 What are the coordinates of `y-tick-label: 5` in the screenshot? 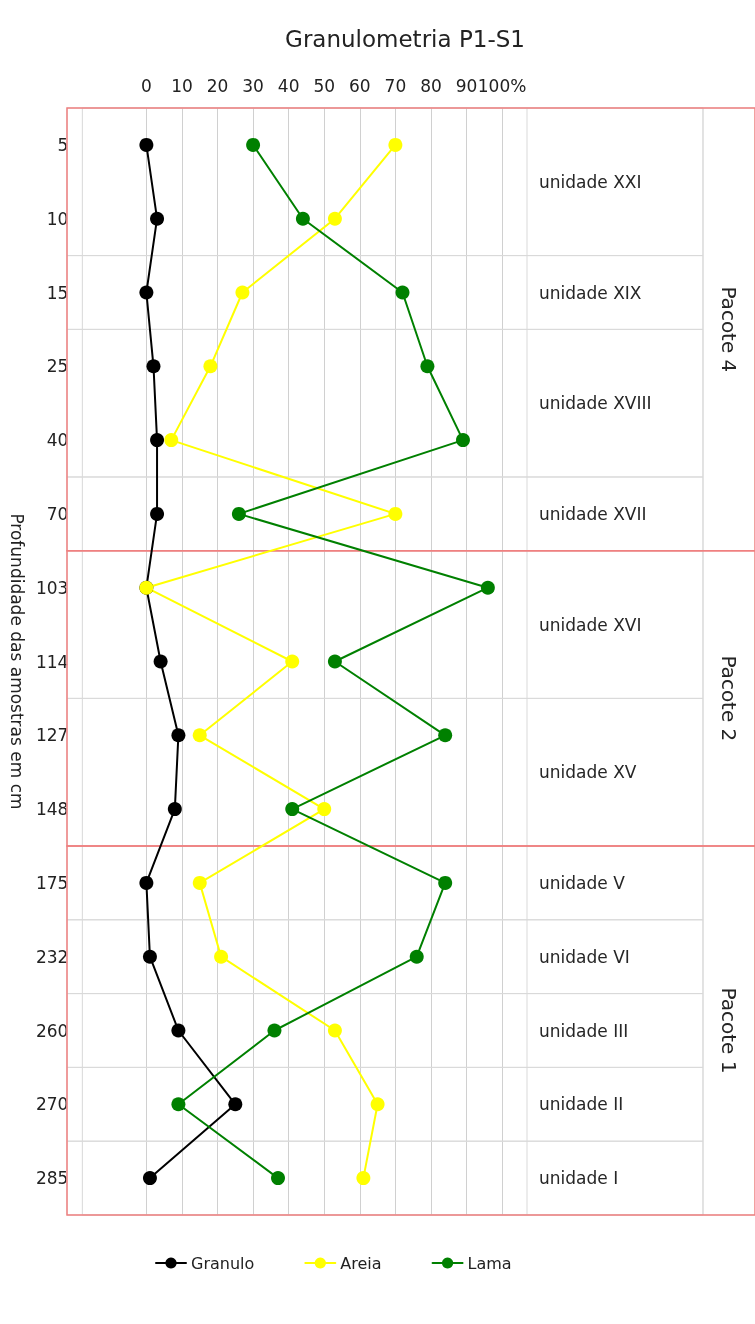 It's located at (63, 144).